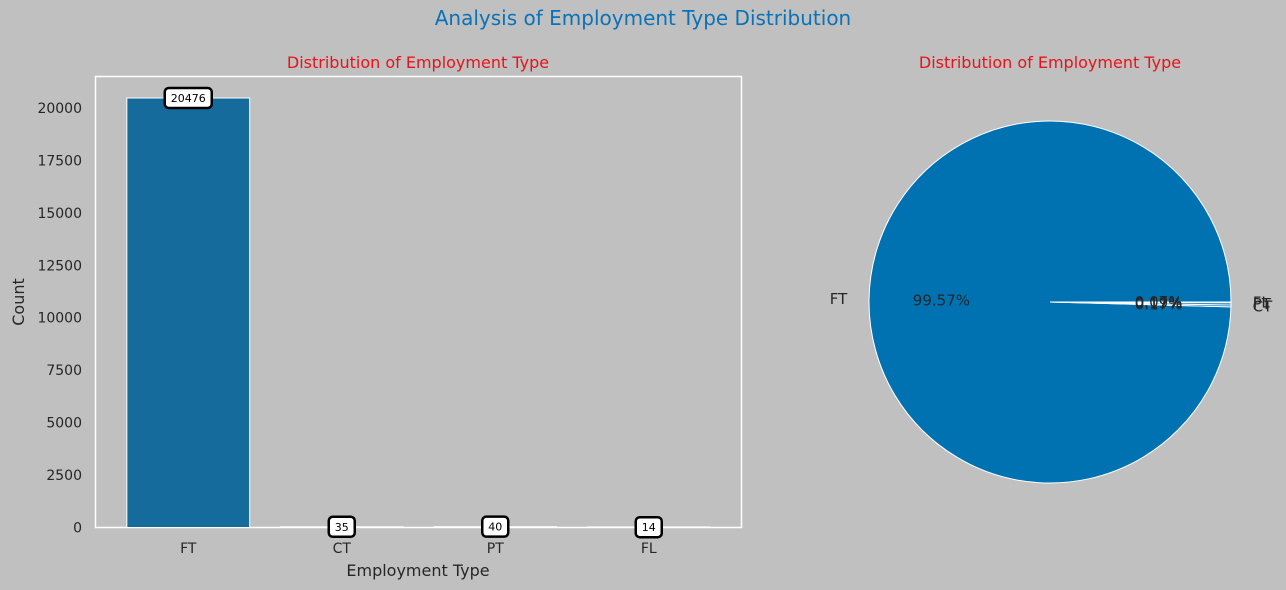  What do you see at coordinates (643, 18) in the screenshot?
I see `figure-suptitle: Analysis of Employment Type Distribution` at bounding box center [643, 18].